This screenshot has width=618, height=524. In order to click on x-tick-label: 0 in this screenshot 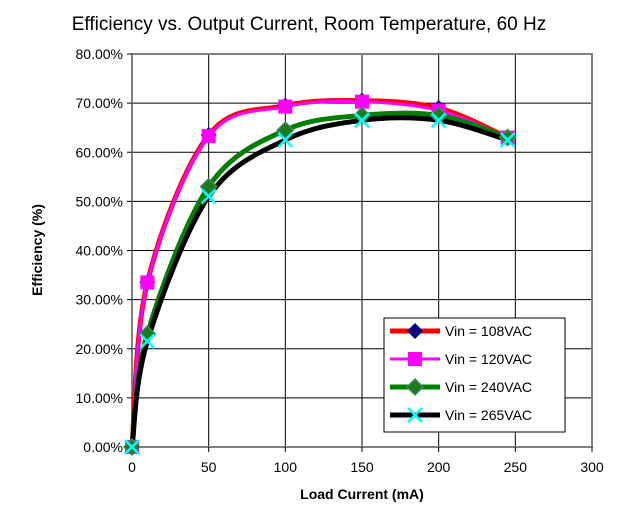, I will do `click(132, 467)`.